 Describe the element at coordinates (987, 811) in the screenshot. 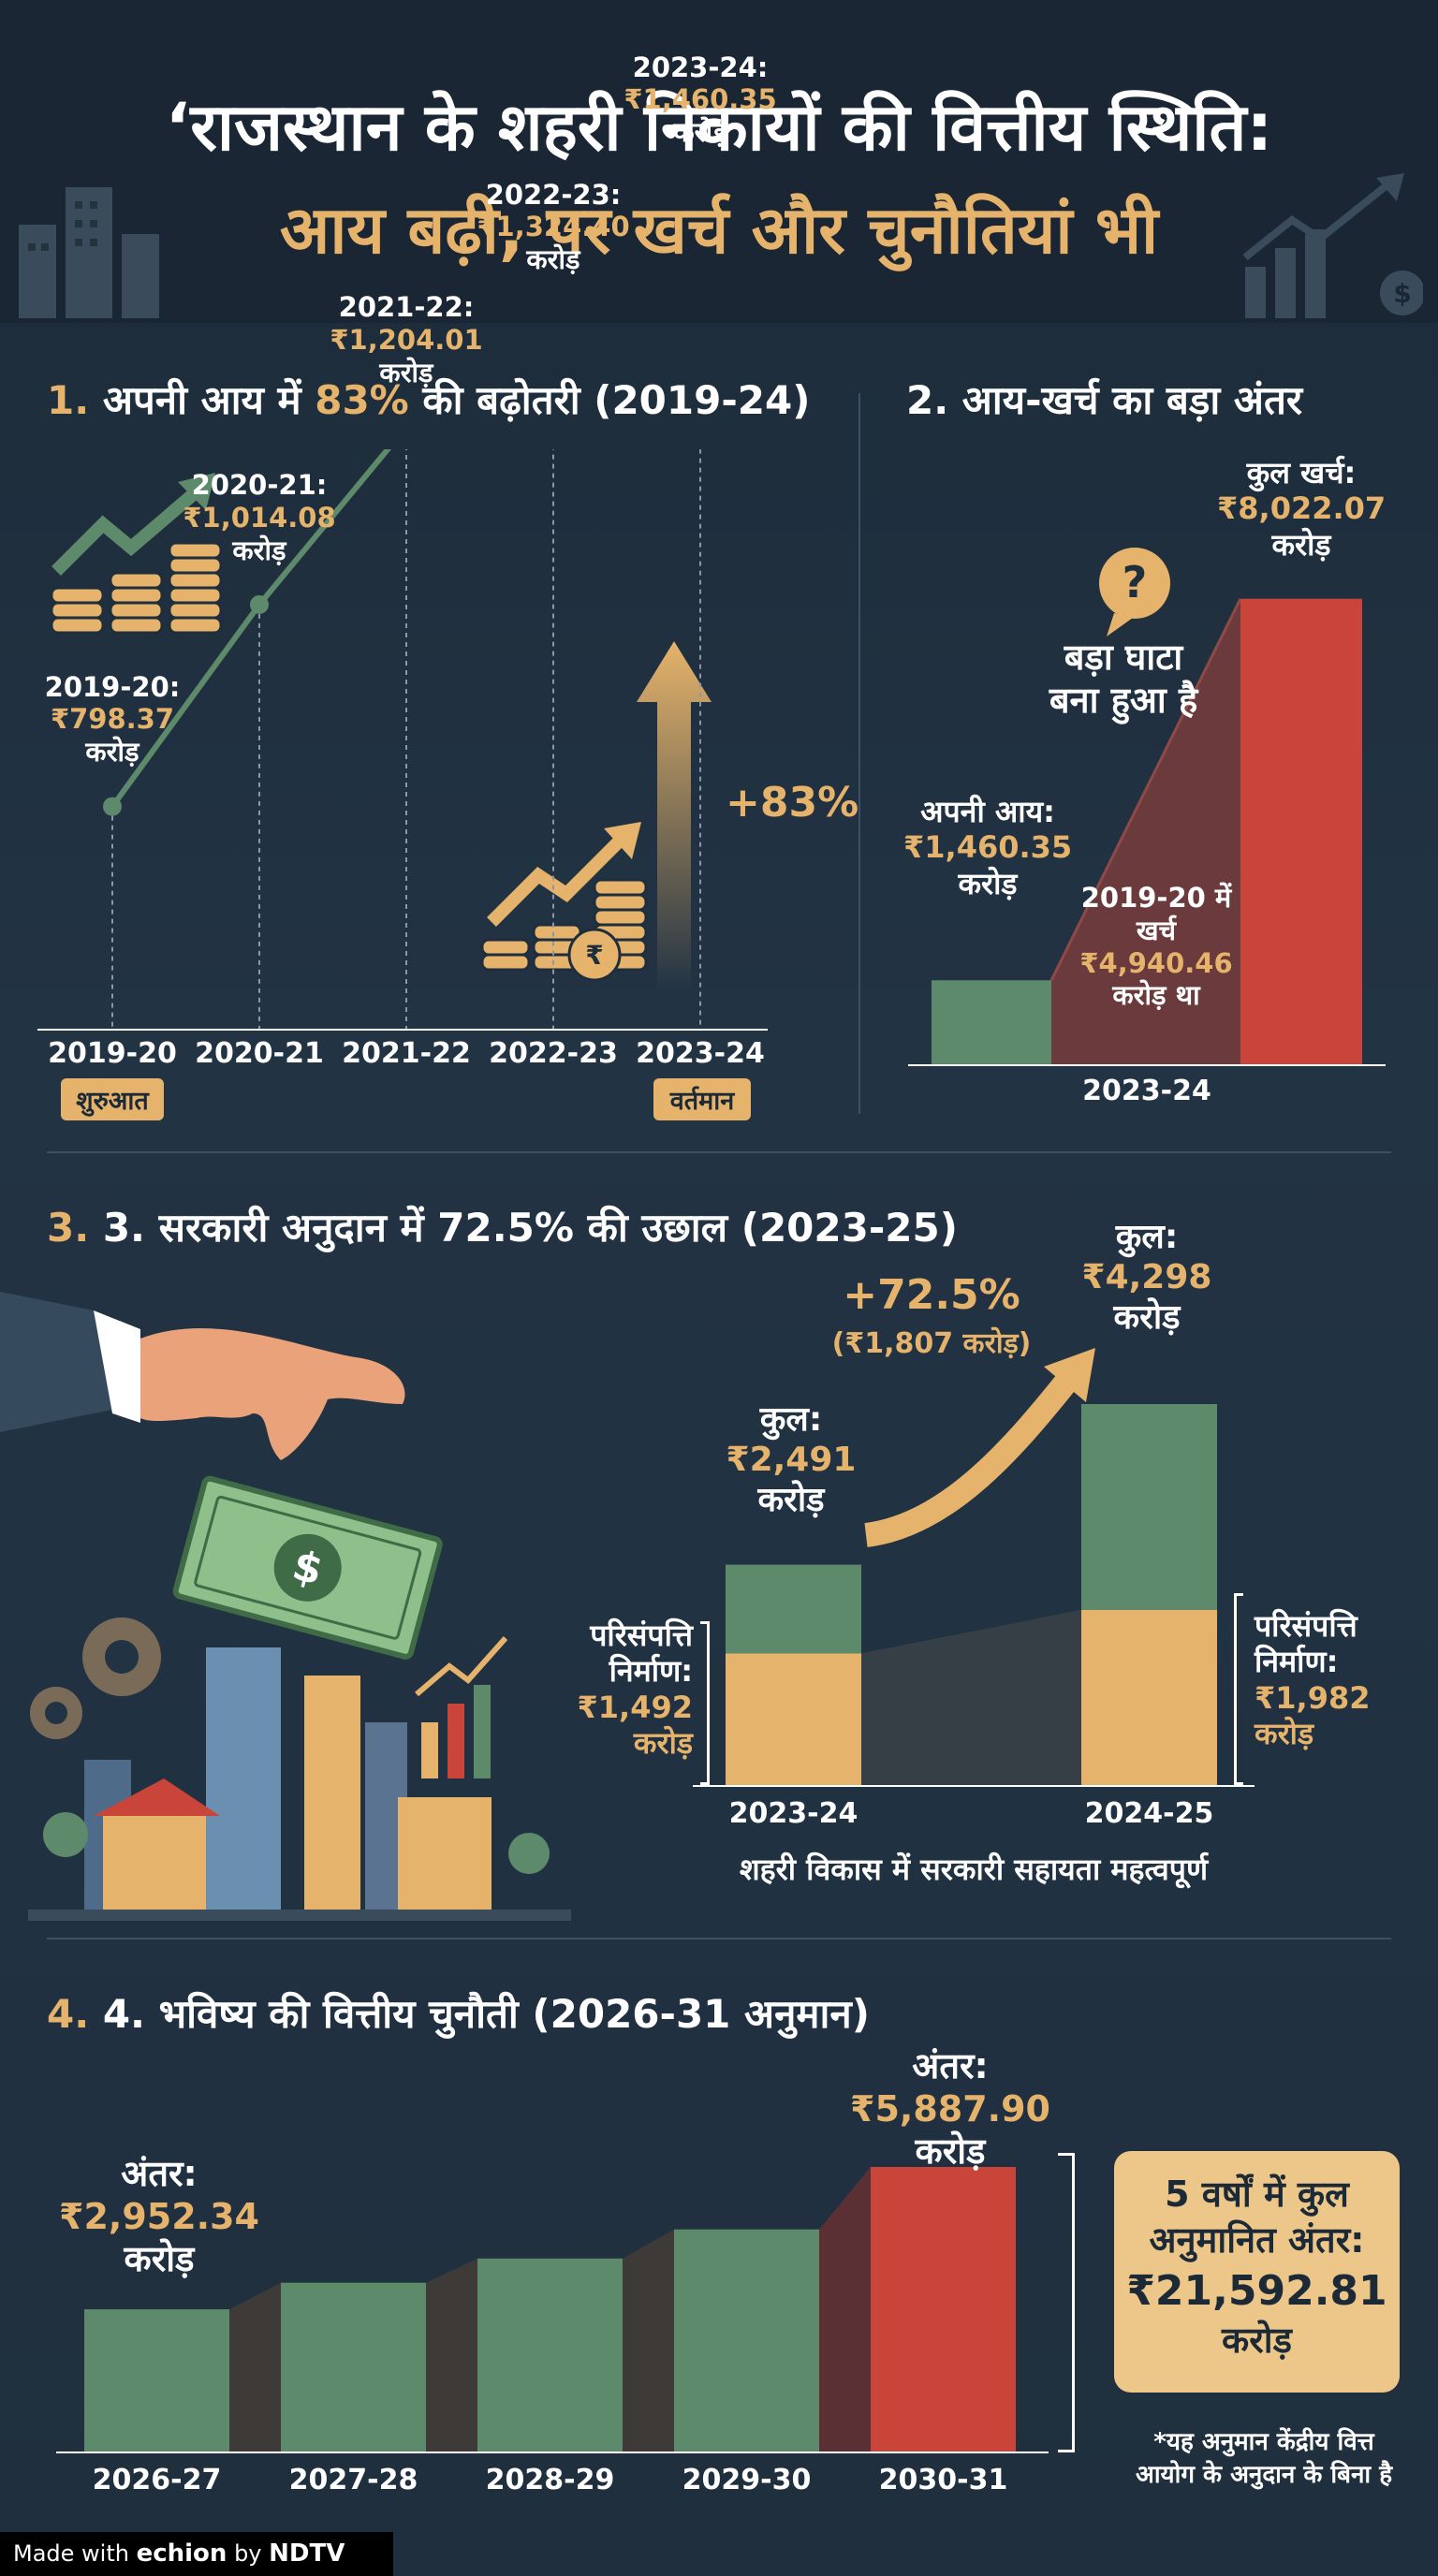

I see `income-label: अपनी आय:` at that location.